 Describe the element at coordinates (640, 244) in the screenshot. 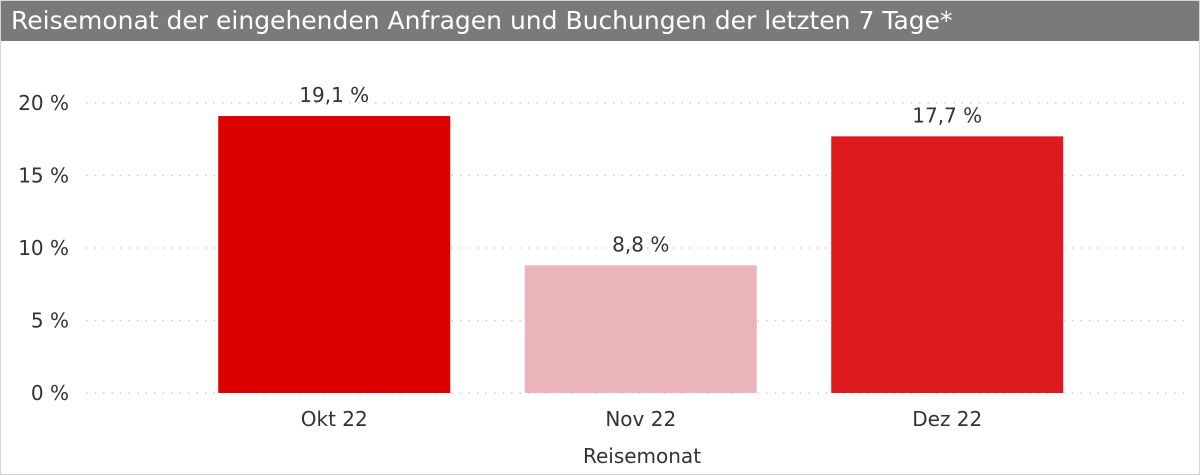

I see `bar-data-label: 8,8 %` at that location.